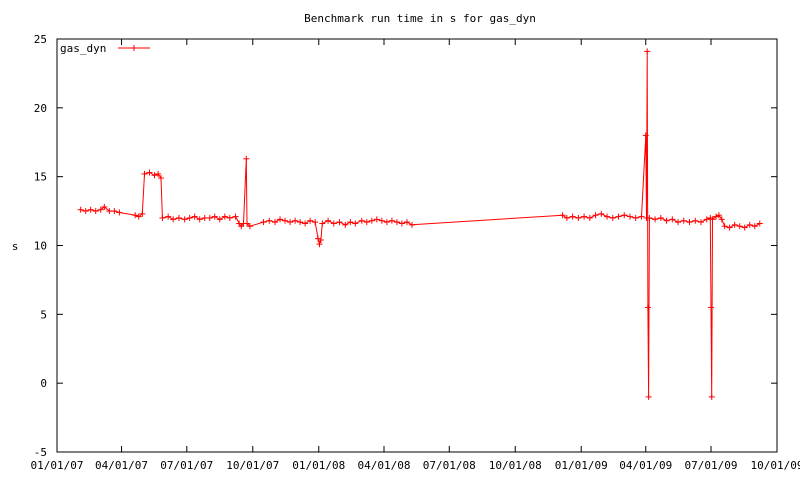 The height and width of the screenshot is (480, 800). I want to click on x-tick-label: 01/01/07, so click(57, 465).